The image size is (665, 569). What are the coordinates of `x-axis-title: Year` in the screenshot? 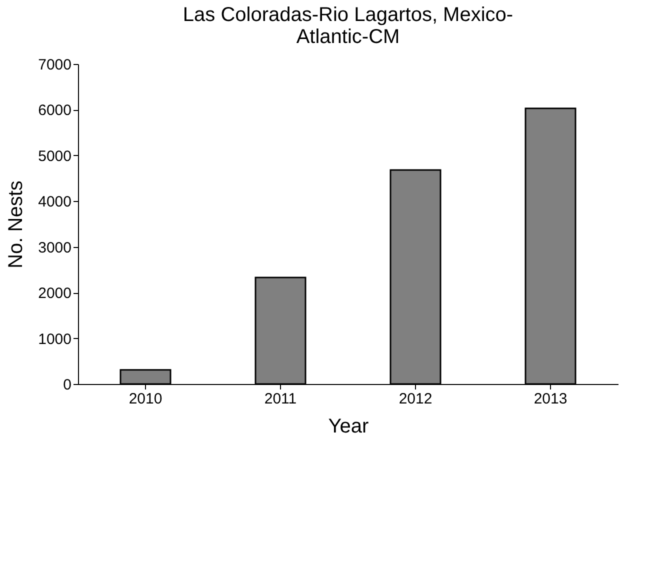 It's located at (349, 427).